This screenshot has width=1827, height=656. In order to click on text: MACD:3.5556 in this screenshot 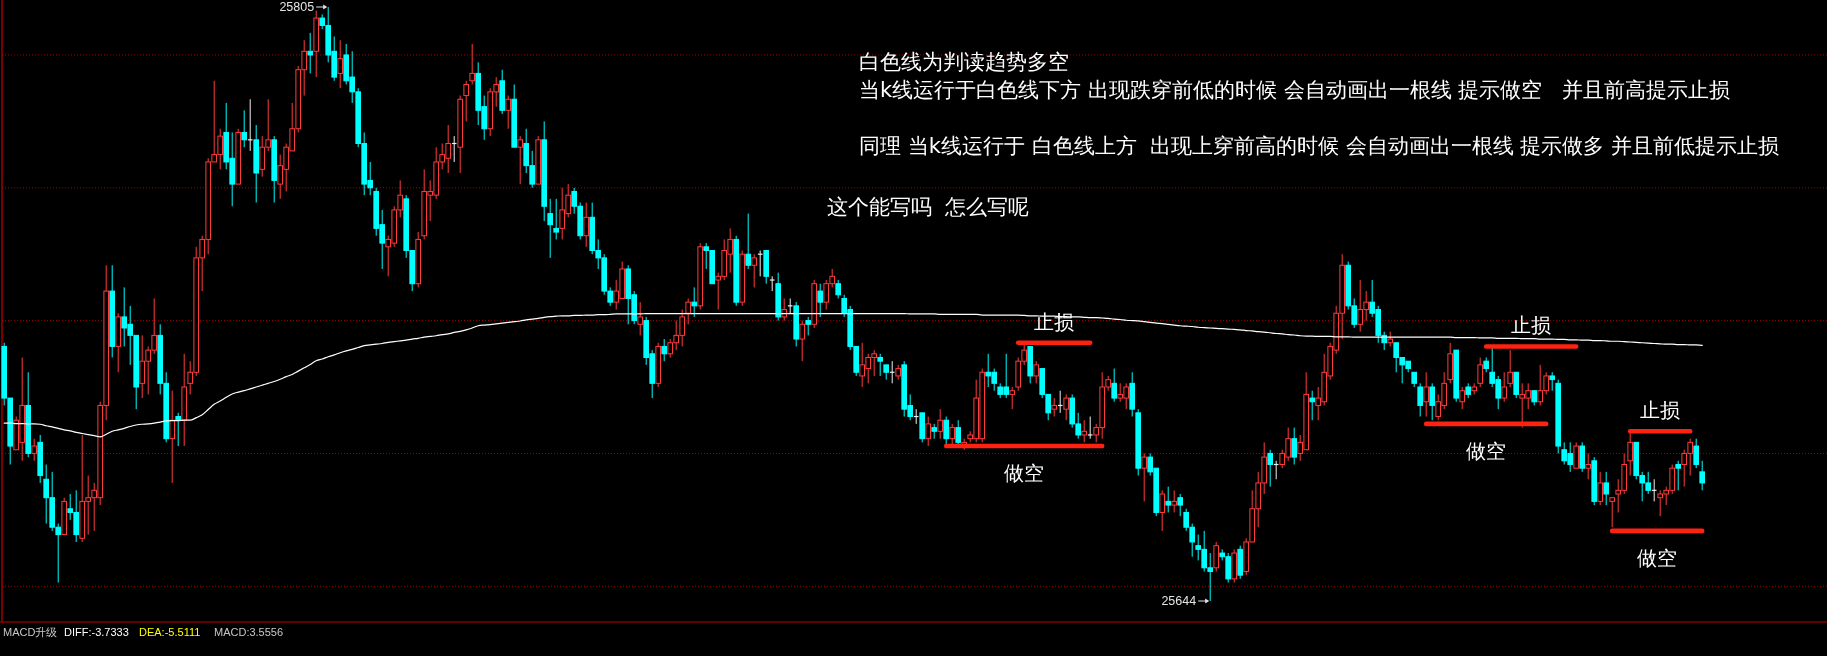, I will do `click(249, 632)`.